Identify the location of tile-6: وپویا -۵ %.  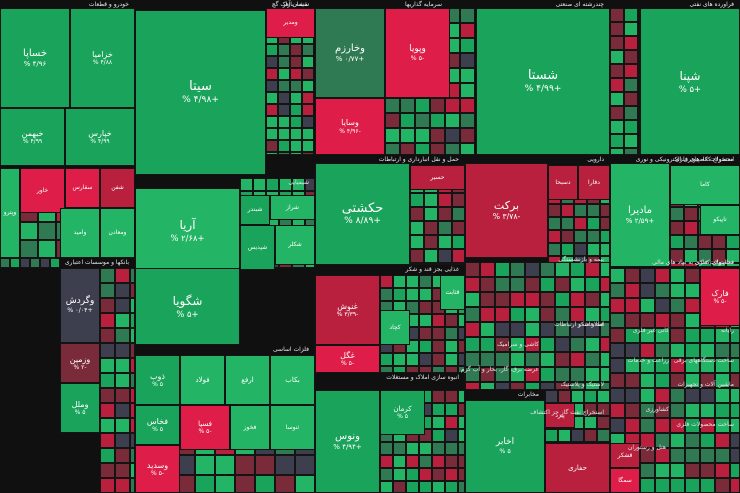
(417, 53).